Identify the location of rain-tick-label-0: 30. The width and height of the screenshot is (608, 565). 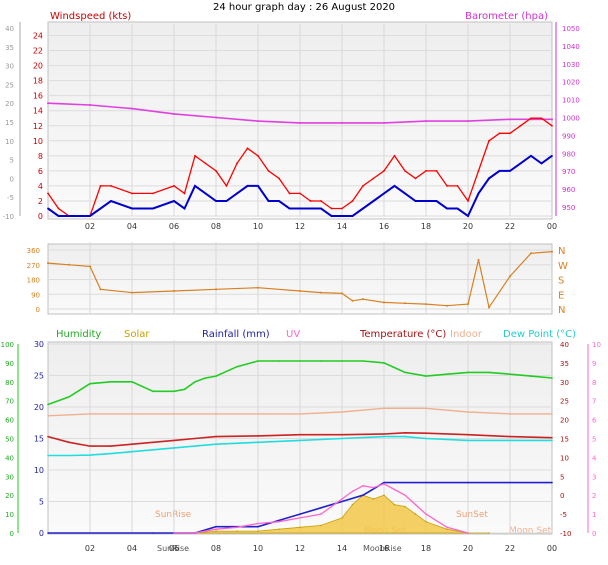
(39, 344).